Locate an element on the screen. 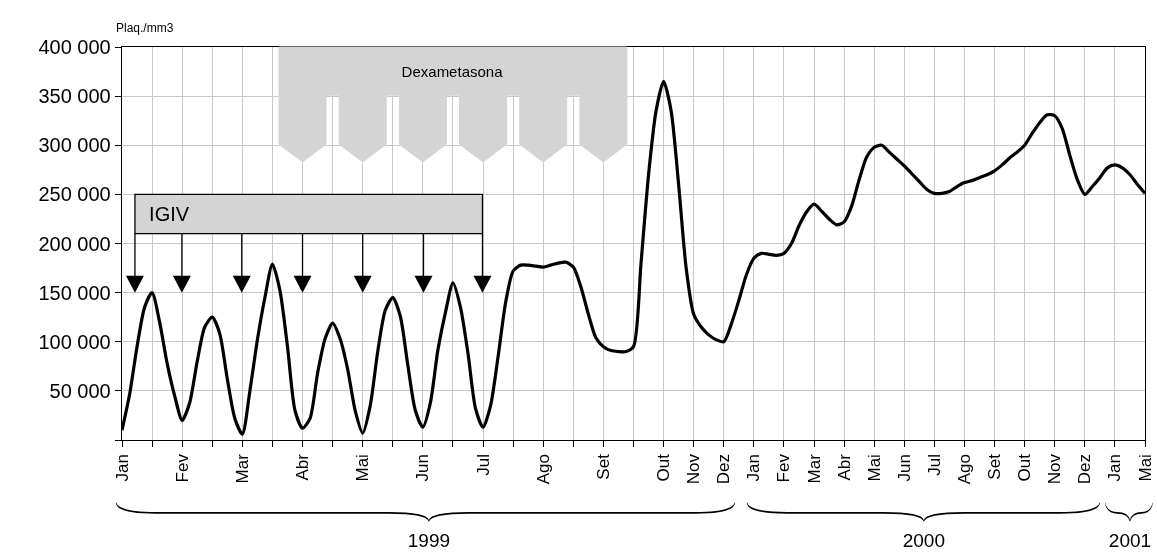  y-axis-title: Plaq./mm3 is located at coordinates (145, 28).